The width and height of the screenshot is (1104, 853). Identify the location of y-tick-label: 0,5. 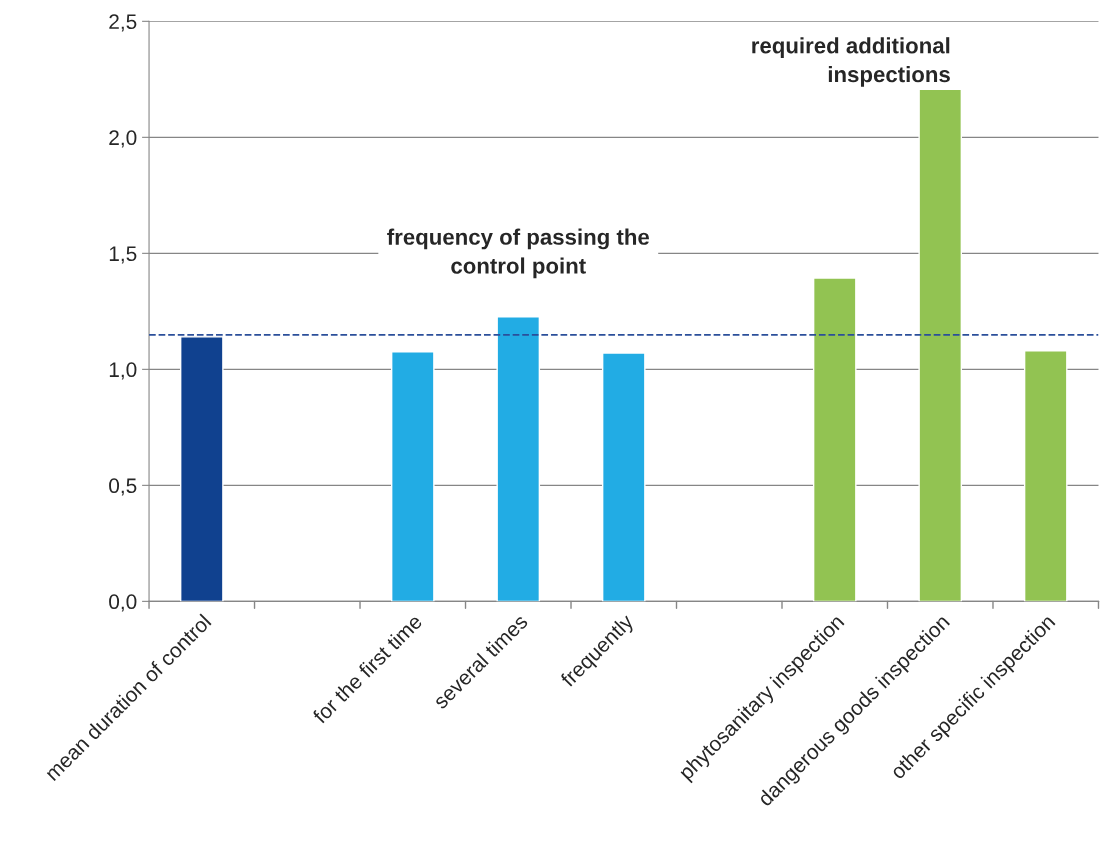
(123, 487).